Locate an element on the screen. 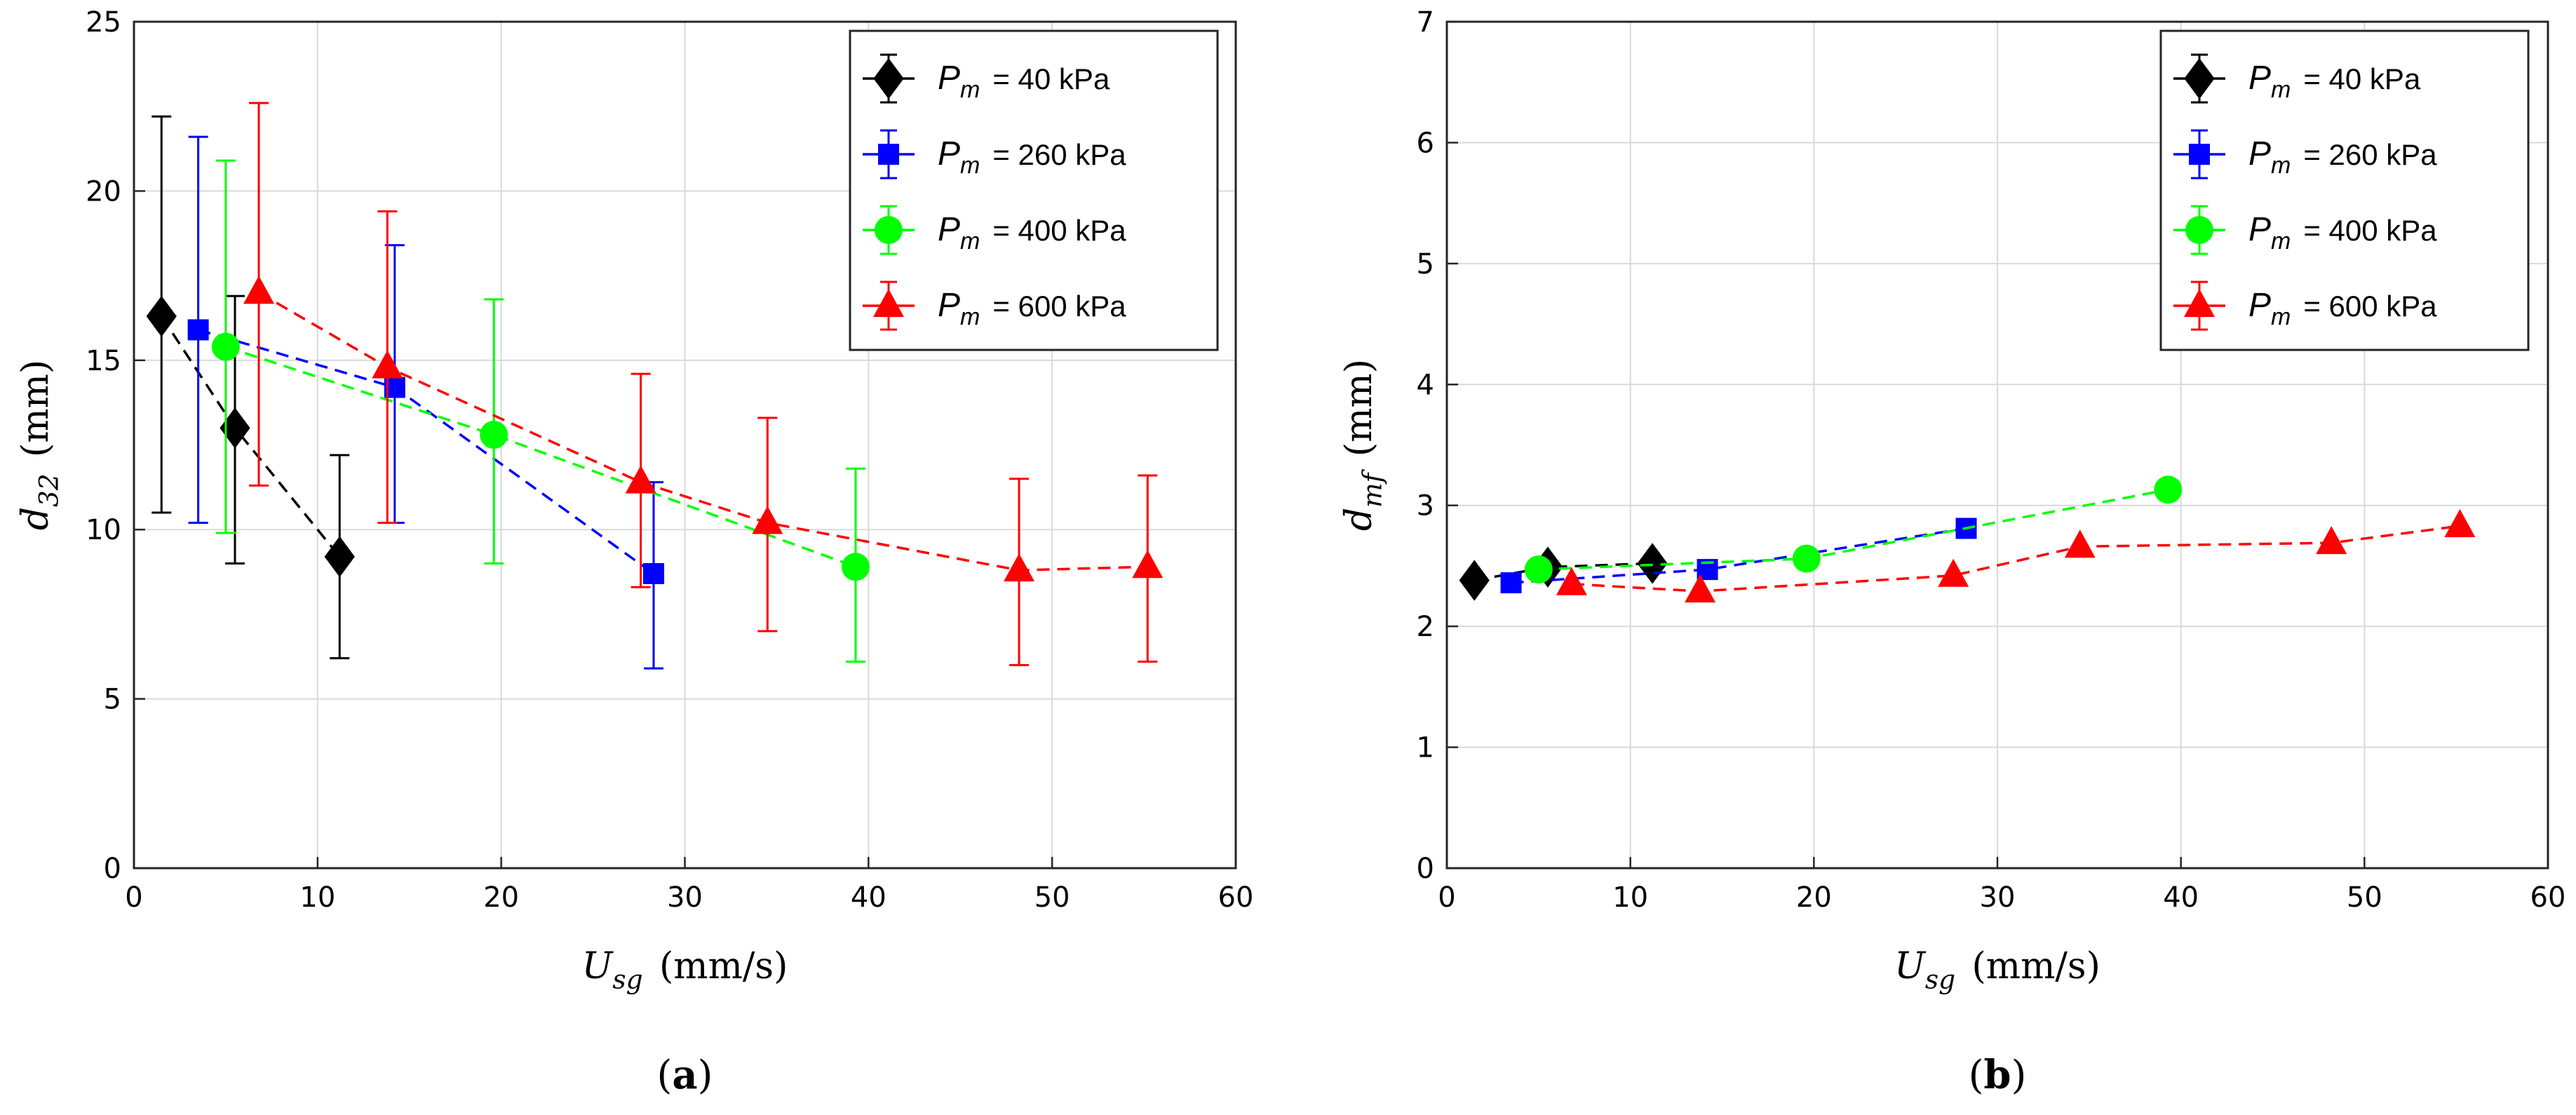 The height and width of the screenshot is (1115, 2576). panel-label: (a) is located at coordinates (684, 1075).